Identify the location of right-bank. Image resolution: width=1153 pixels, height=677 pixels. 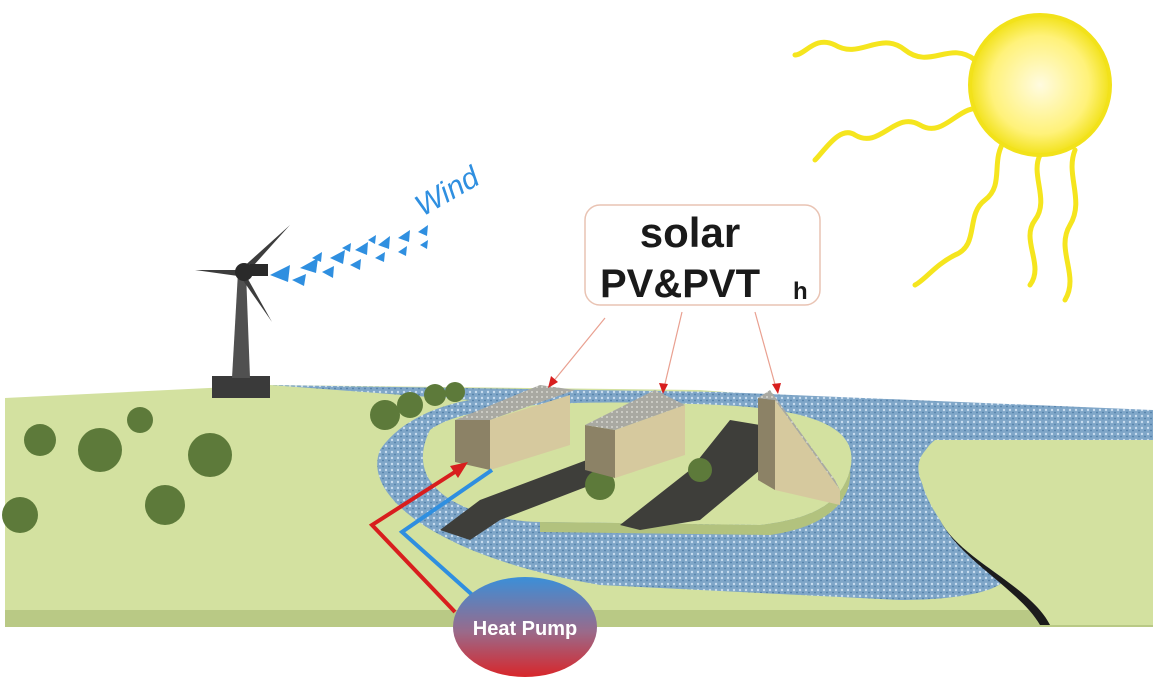
(1036, 532).